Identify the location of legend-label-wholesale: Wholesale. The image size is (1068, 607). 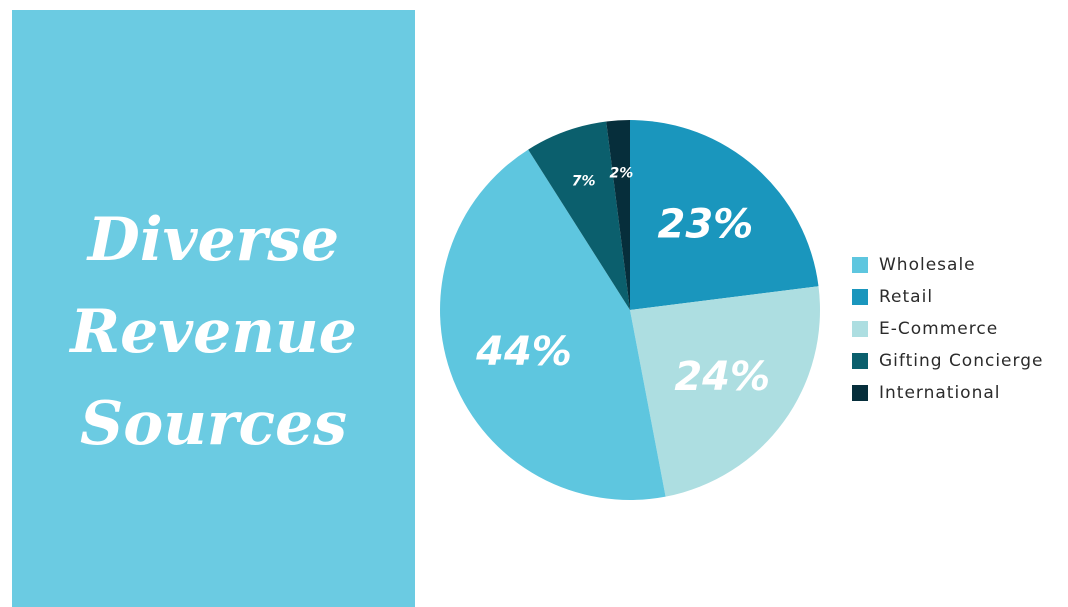
(927, 265).